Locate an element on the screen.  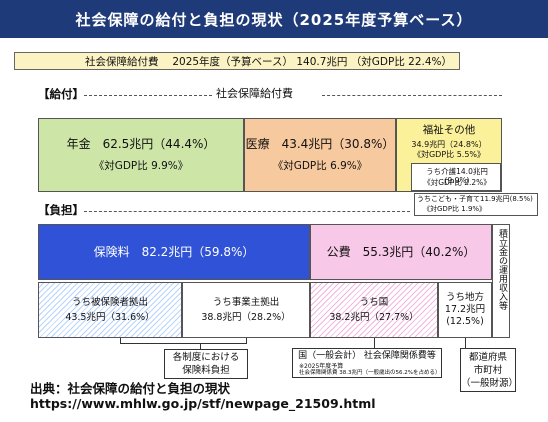
care-box: うち介護14.0兆円(9.9%) 《対GDP比 2.2%》 is located at coordinates (456, 177).